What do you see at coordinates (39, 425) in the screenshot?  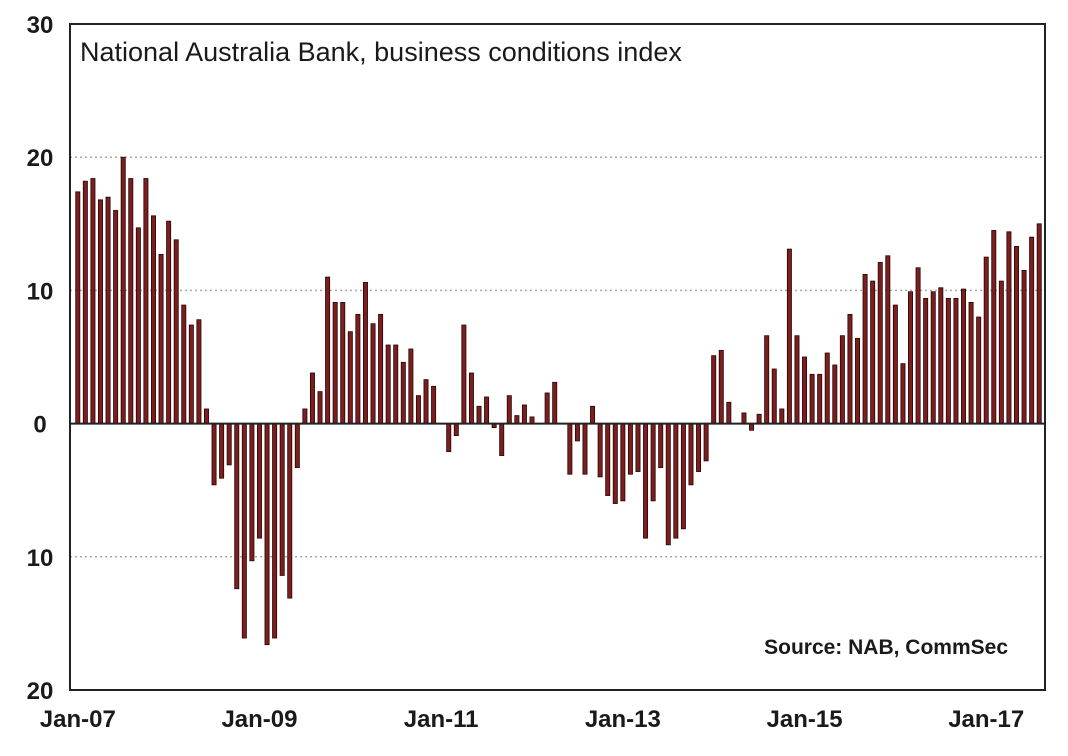 I see `y-tick-label: 0` at bounding box center [39, 425].